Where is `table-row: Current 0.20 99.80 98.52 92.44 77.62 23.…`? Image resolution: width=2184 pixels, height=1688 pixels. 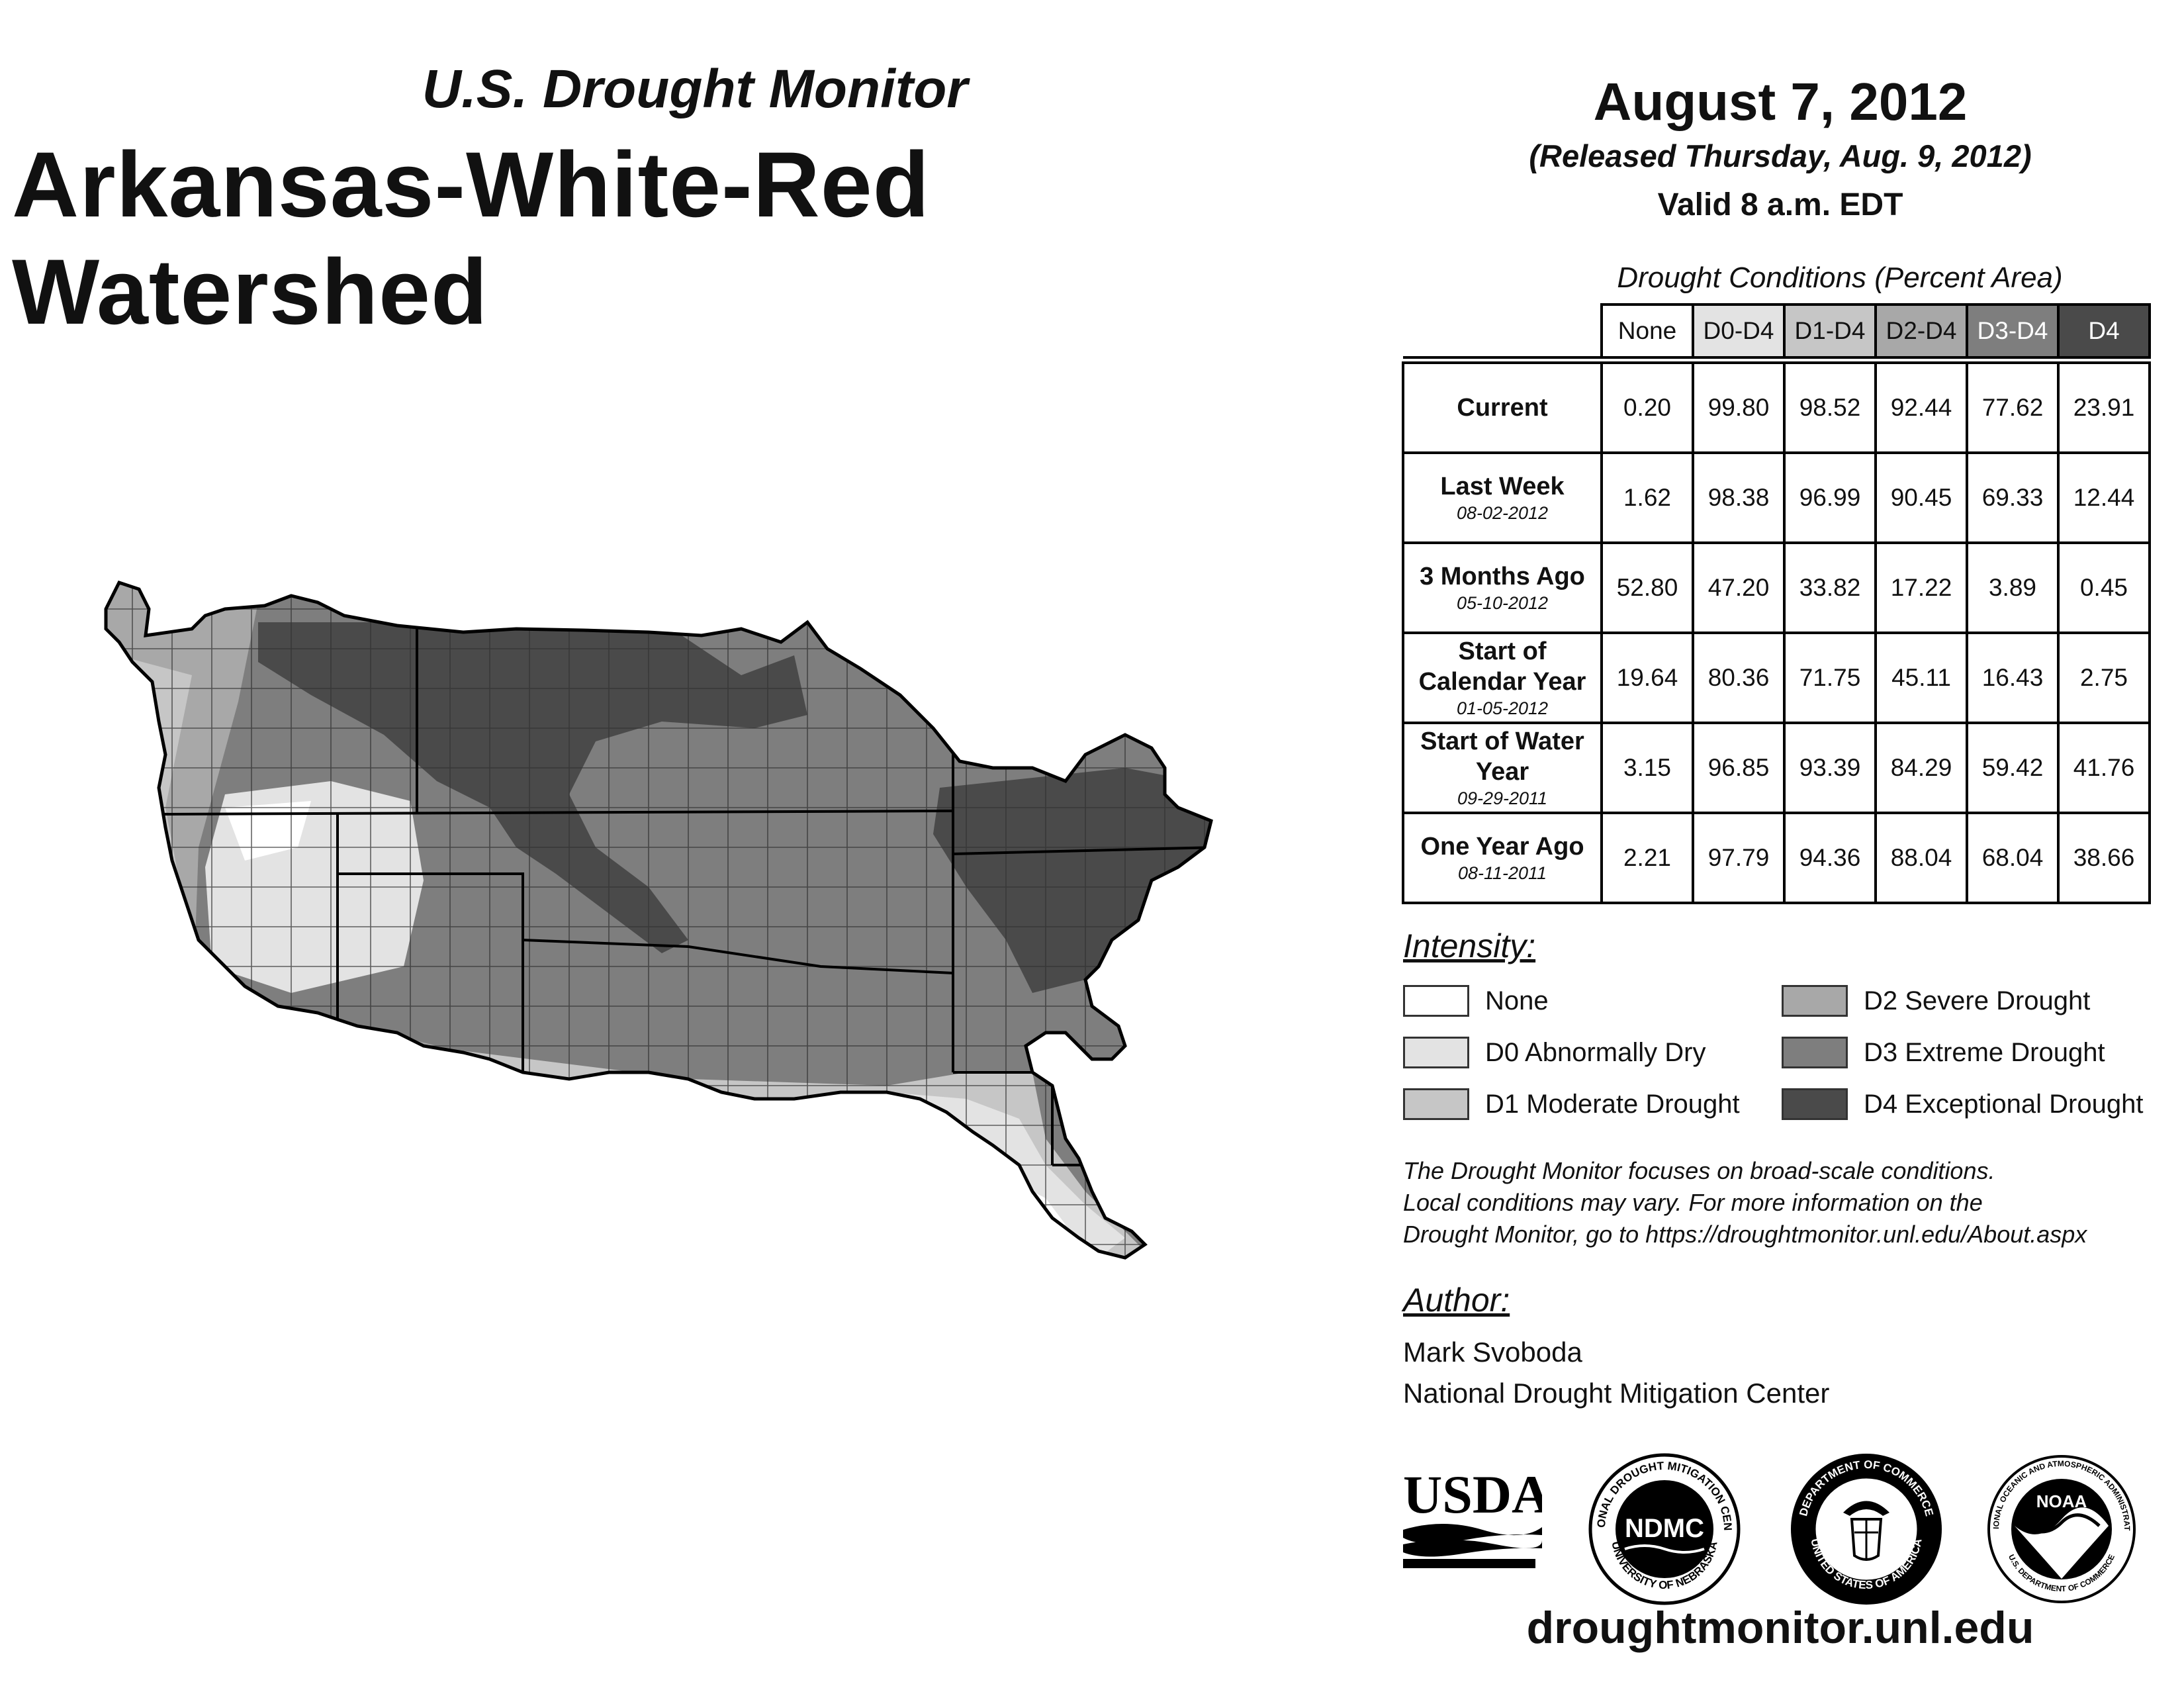
table-row: Current 0.20 99.80 98.52 92.44 77.62 23.… is located at coordinates (1777, 407).